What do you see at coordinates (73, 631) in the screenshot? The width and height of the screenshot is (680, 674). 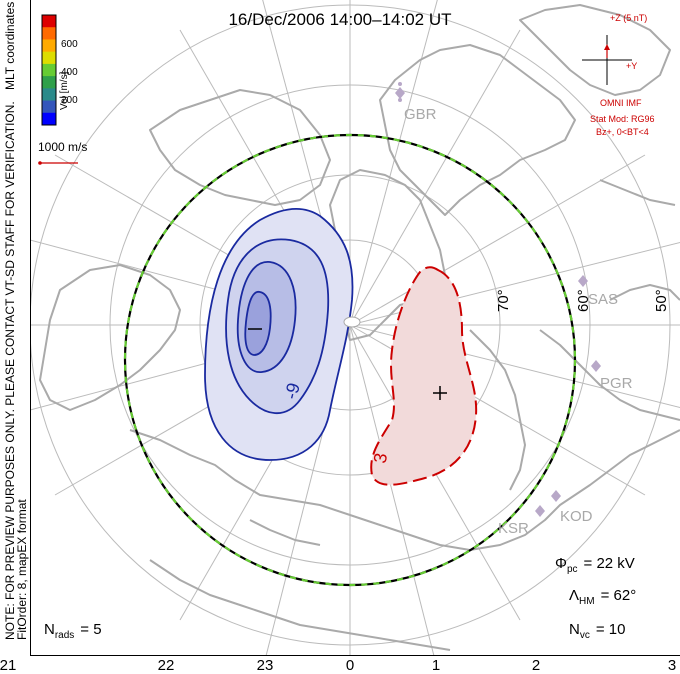 I see `stat-n-rads: Nrads = 5` at bounding box center [73, 631].